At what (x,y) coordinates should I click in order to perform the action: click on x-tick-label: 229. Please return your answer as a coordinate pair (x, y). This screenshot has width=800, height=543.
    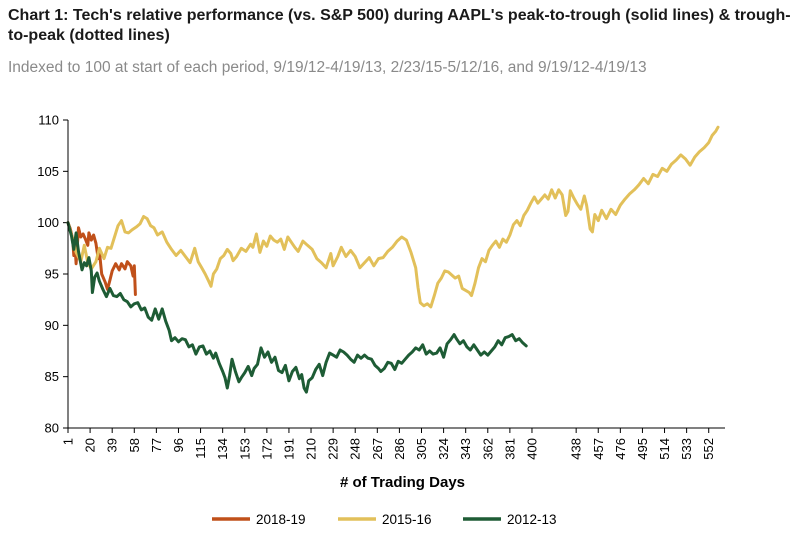
    Looking at the image, I should click on (333, 449).